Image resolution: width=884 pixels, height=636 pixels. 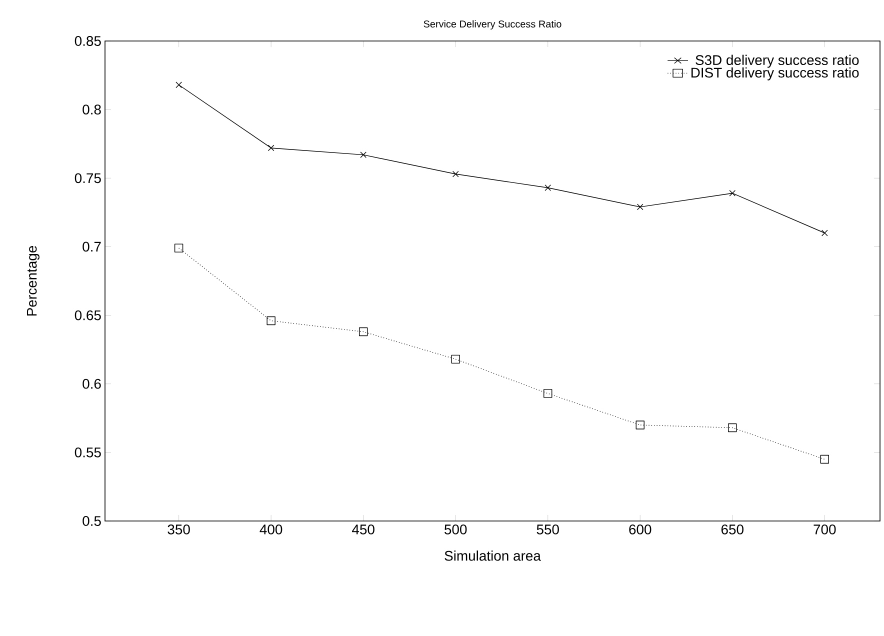 I want to click on x-tick-label: 500, so click(x=455, y=529).